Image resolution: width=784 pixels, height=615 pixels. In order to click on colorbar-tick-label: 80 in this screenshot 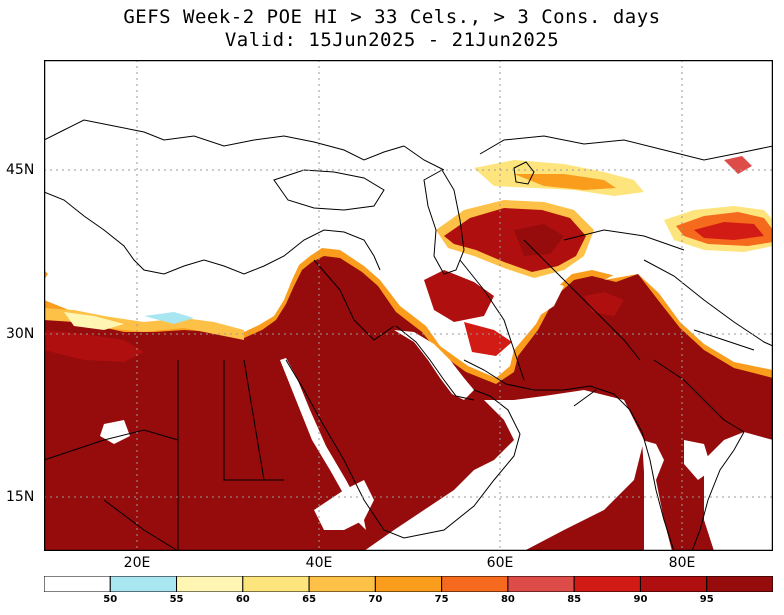, I will do `click(507, 599)`.